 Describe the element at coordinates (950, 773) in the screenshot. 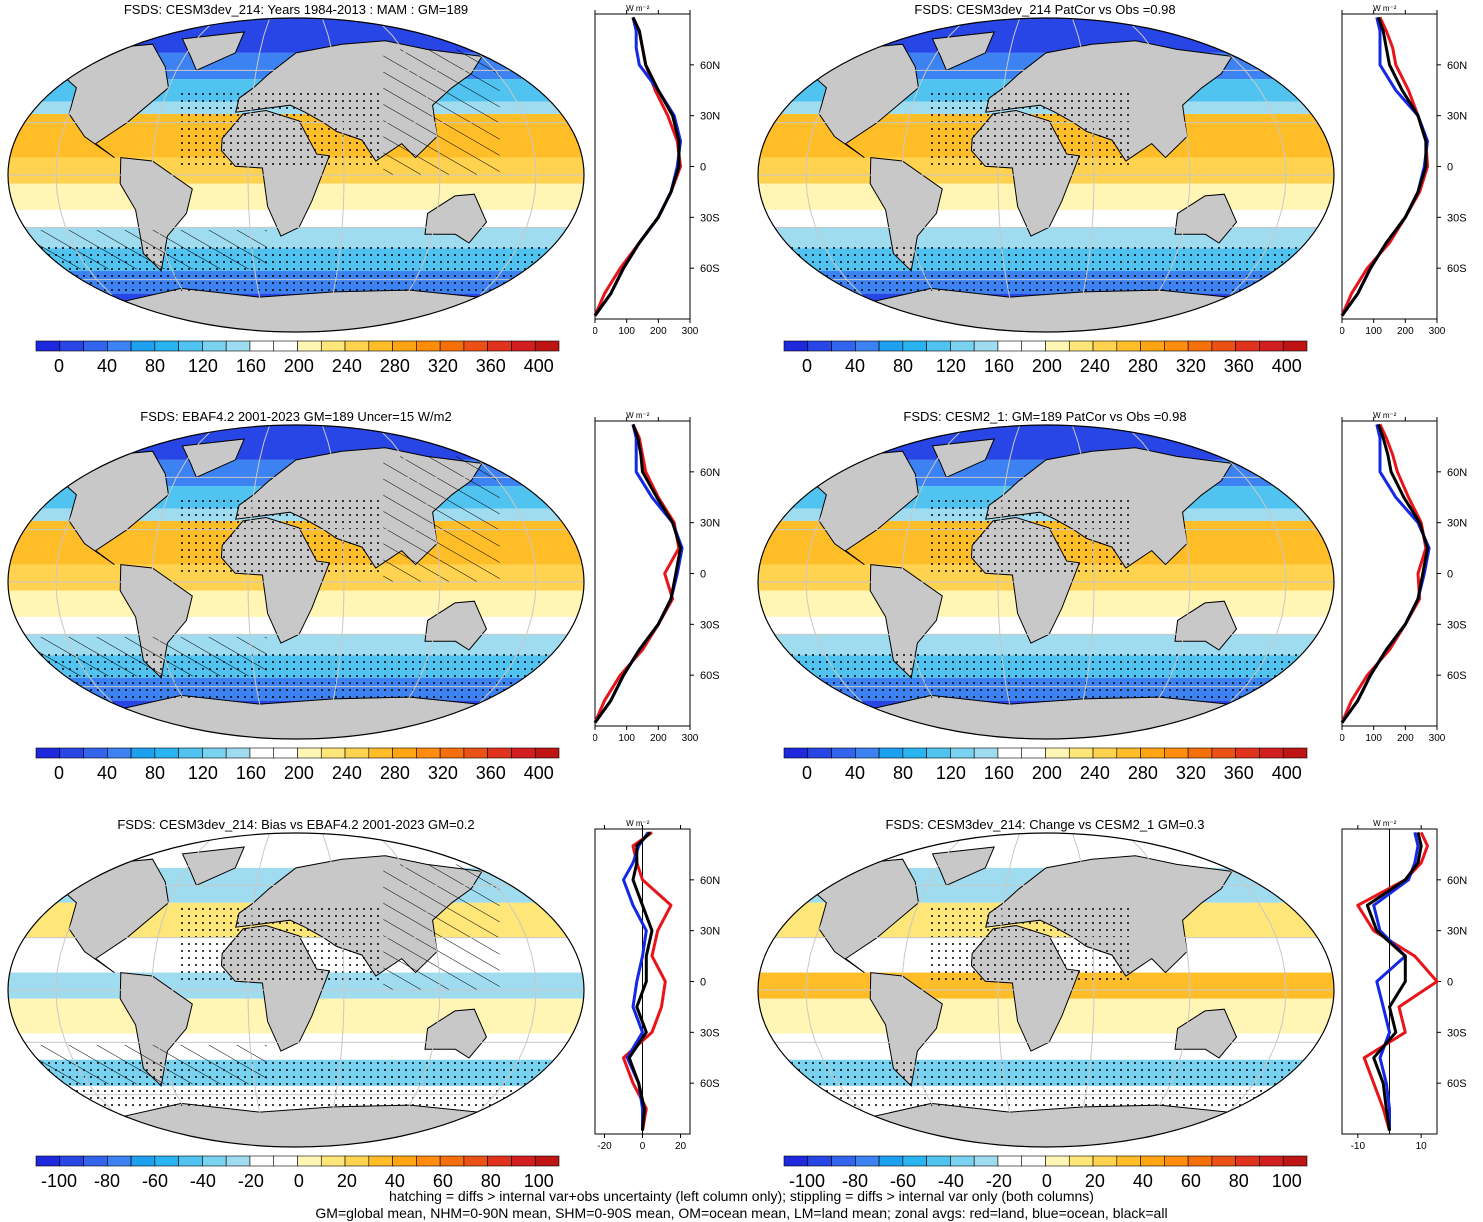

I see `colorbar-tick-label: 120` at that location.